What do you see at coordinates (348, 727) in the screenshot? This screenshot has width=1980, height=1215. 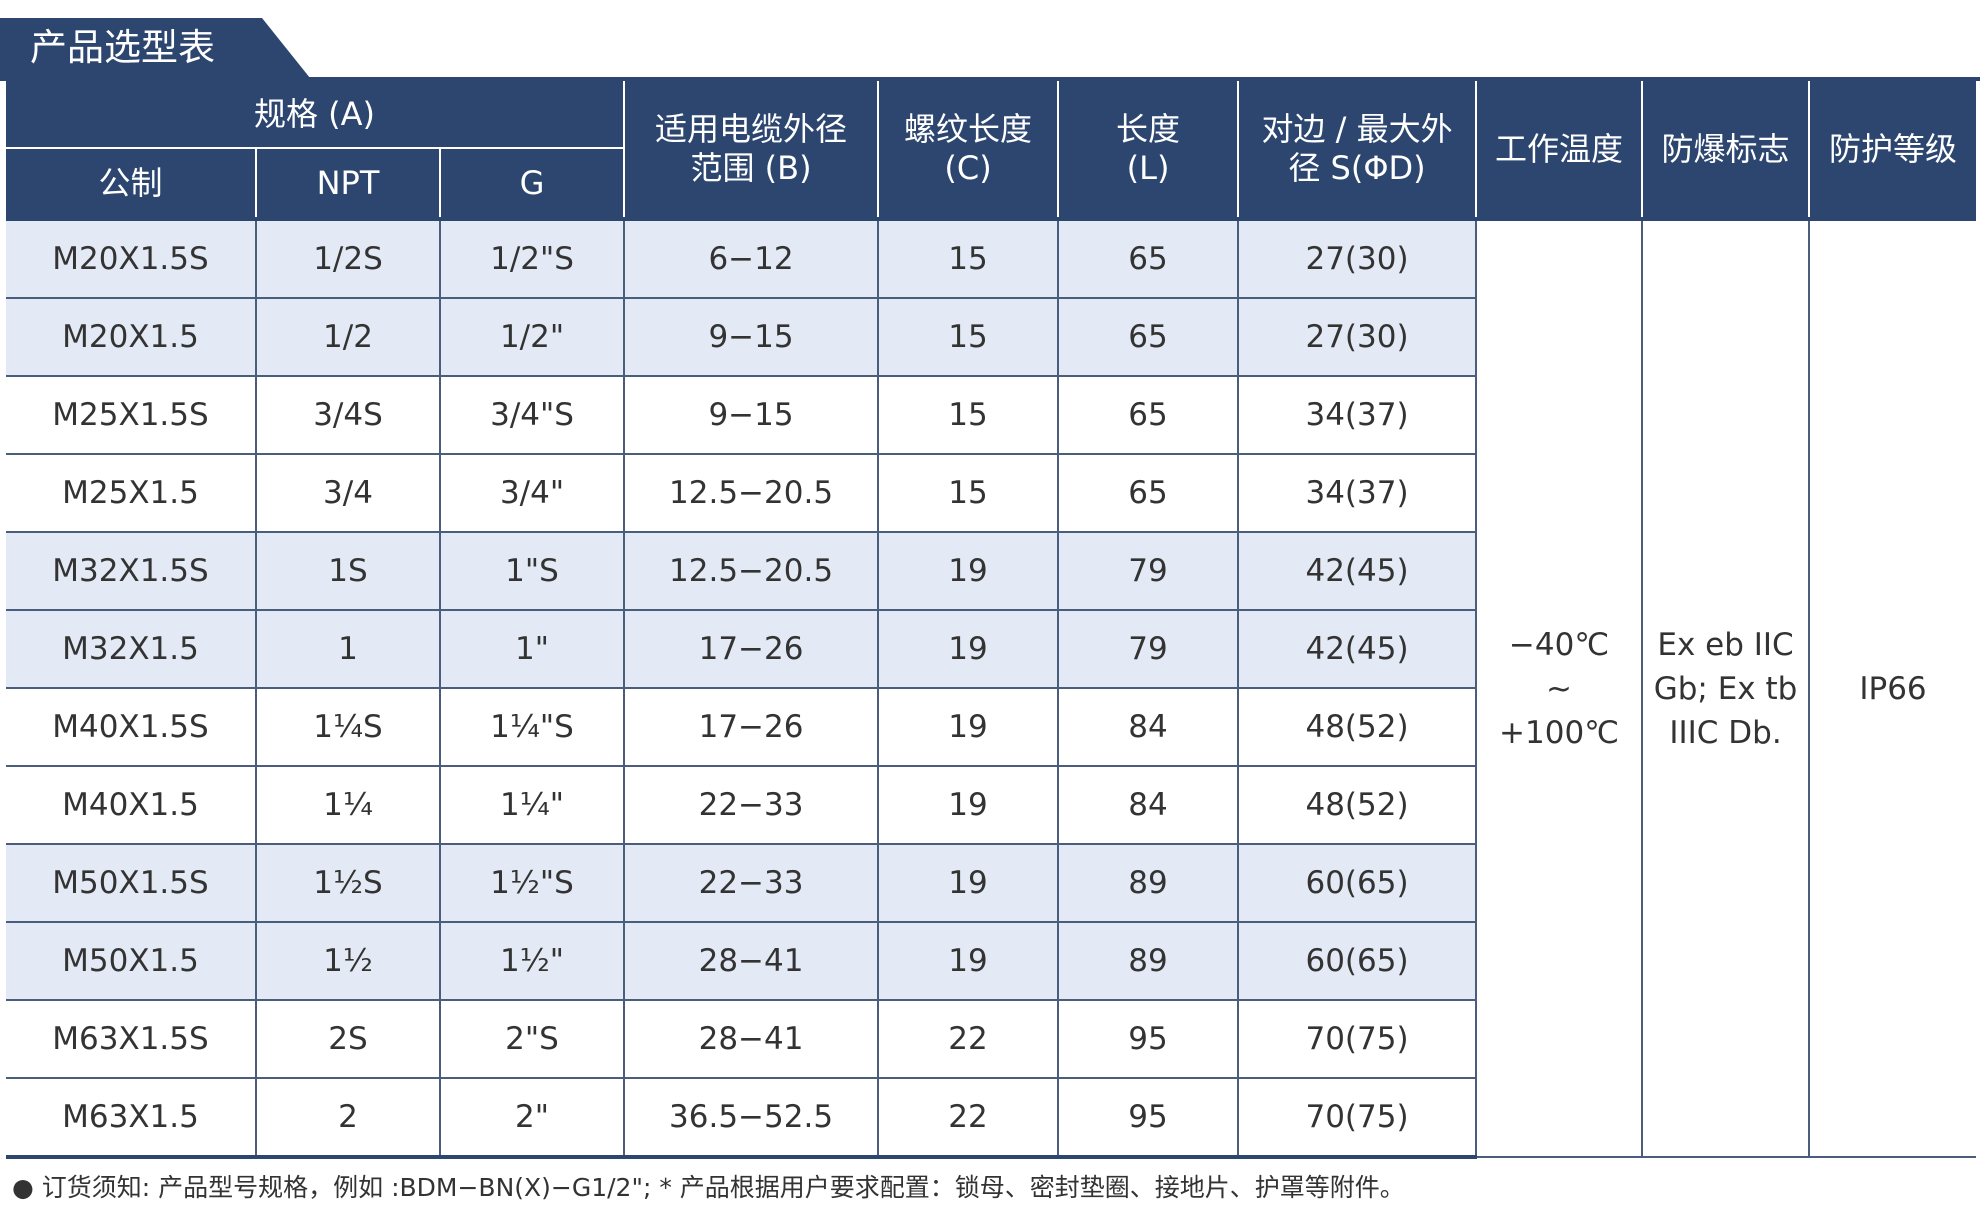 I see `npt-cell: 1¼S` at bounding box center [348, 727].